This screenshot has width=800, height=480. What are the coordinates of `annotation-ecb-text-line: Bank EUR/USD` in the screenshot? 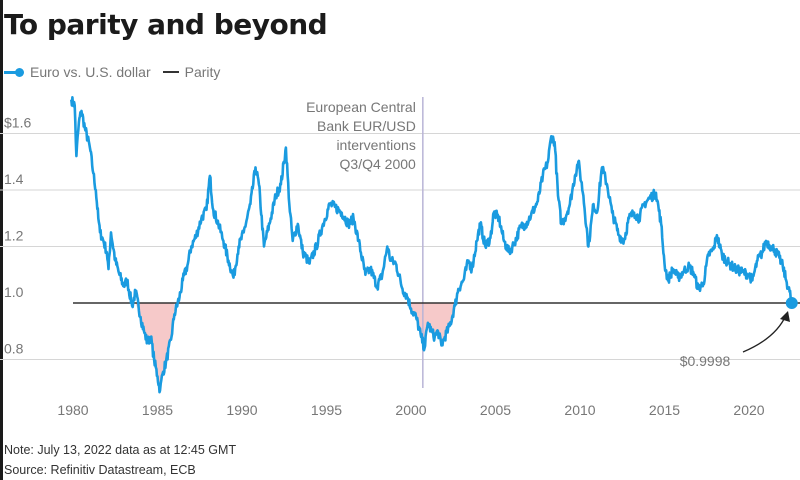 It's located at (366, 126).